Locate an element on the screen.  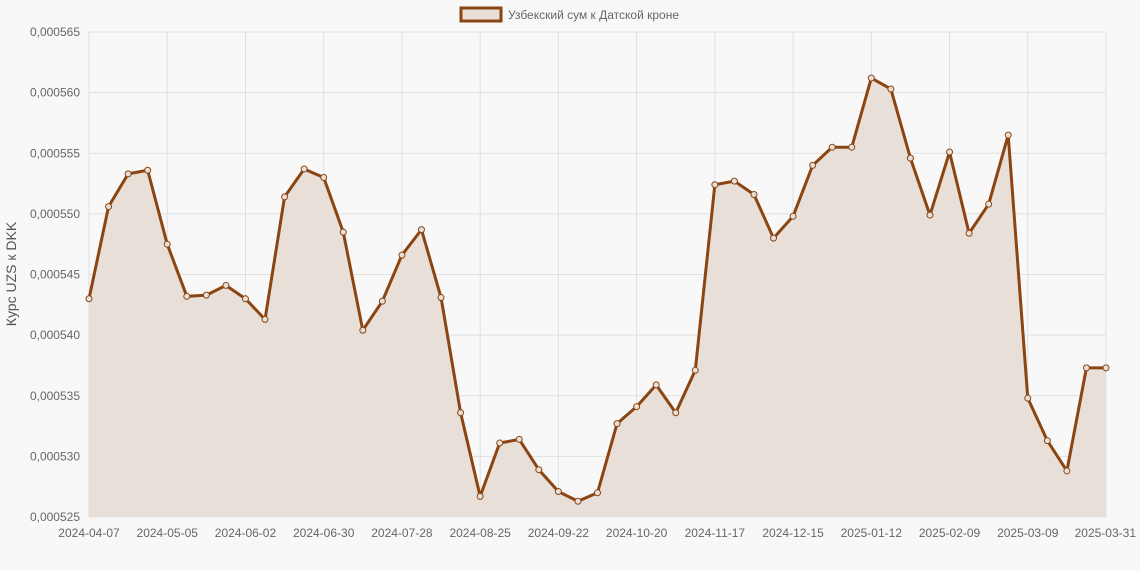
x-tick-label: 2024-06-02 is located at coordinates (246, 533).